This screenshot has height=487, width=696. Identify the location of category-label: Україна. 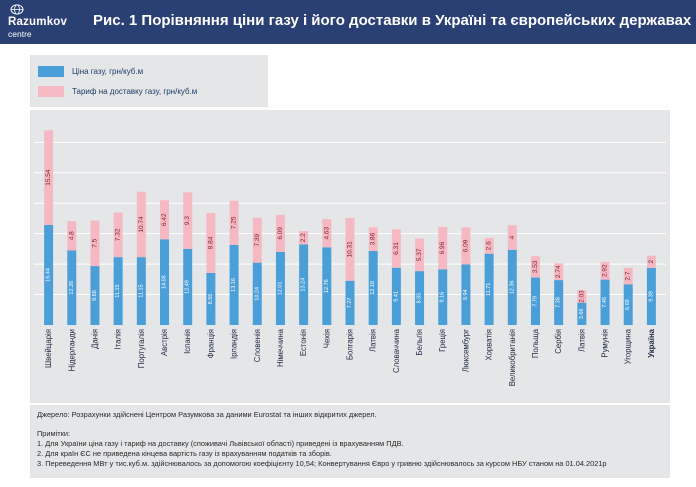
(651, 342).